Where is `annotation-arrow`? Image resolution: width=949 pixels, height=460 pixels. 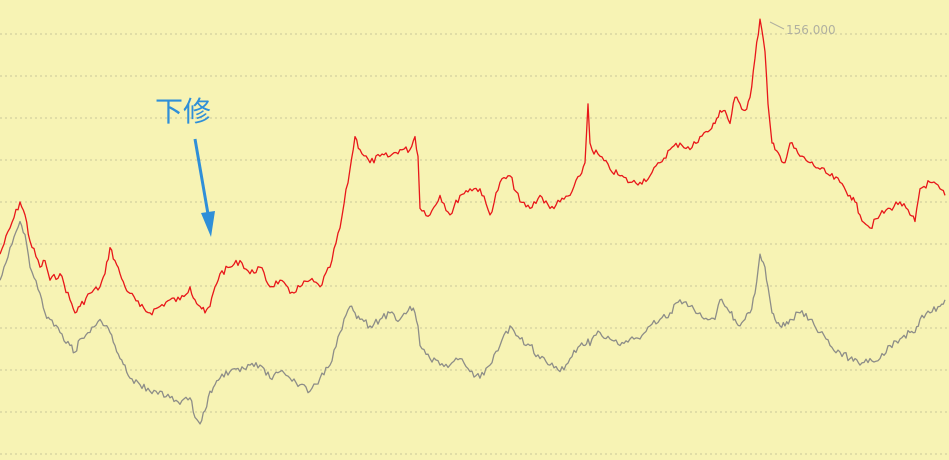
annotation-arrow is located at coordinates (204, 187).